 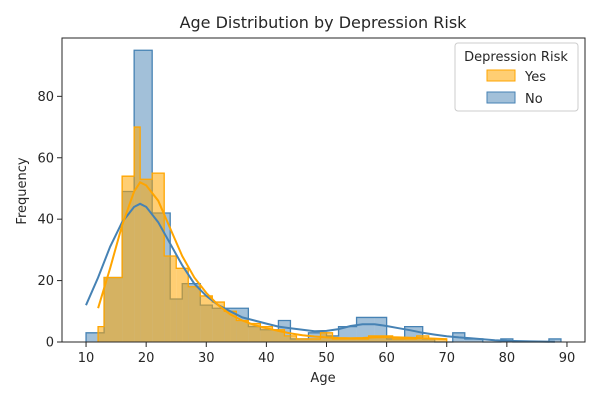 What do you see at coordinates (534, 99) in the screenshot?
I see `legend-label-no: No` at bounding box center [534, 99].